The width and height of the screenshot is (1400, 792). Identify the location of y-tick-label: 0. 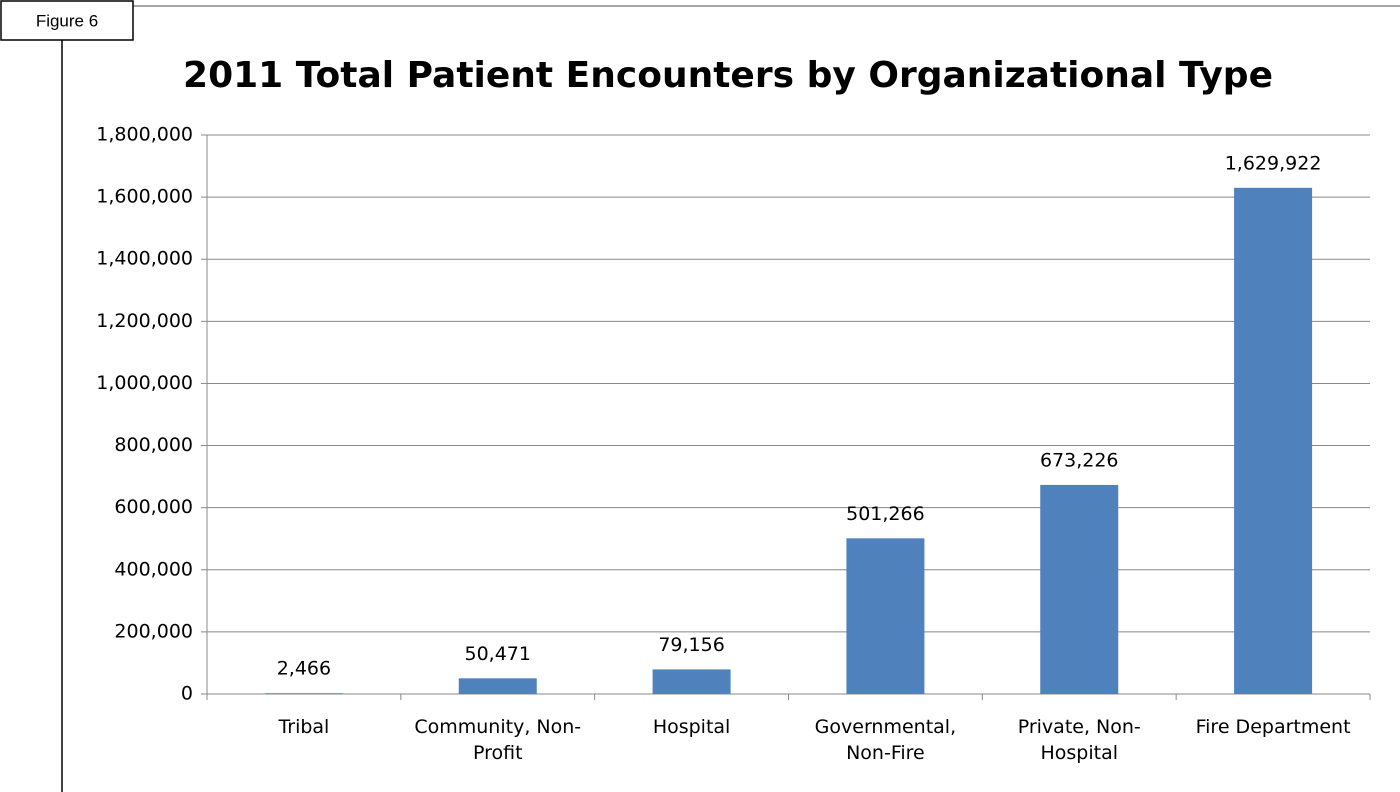
(187, 694).